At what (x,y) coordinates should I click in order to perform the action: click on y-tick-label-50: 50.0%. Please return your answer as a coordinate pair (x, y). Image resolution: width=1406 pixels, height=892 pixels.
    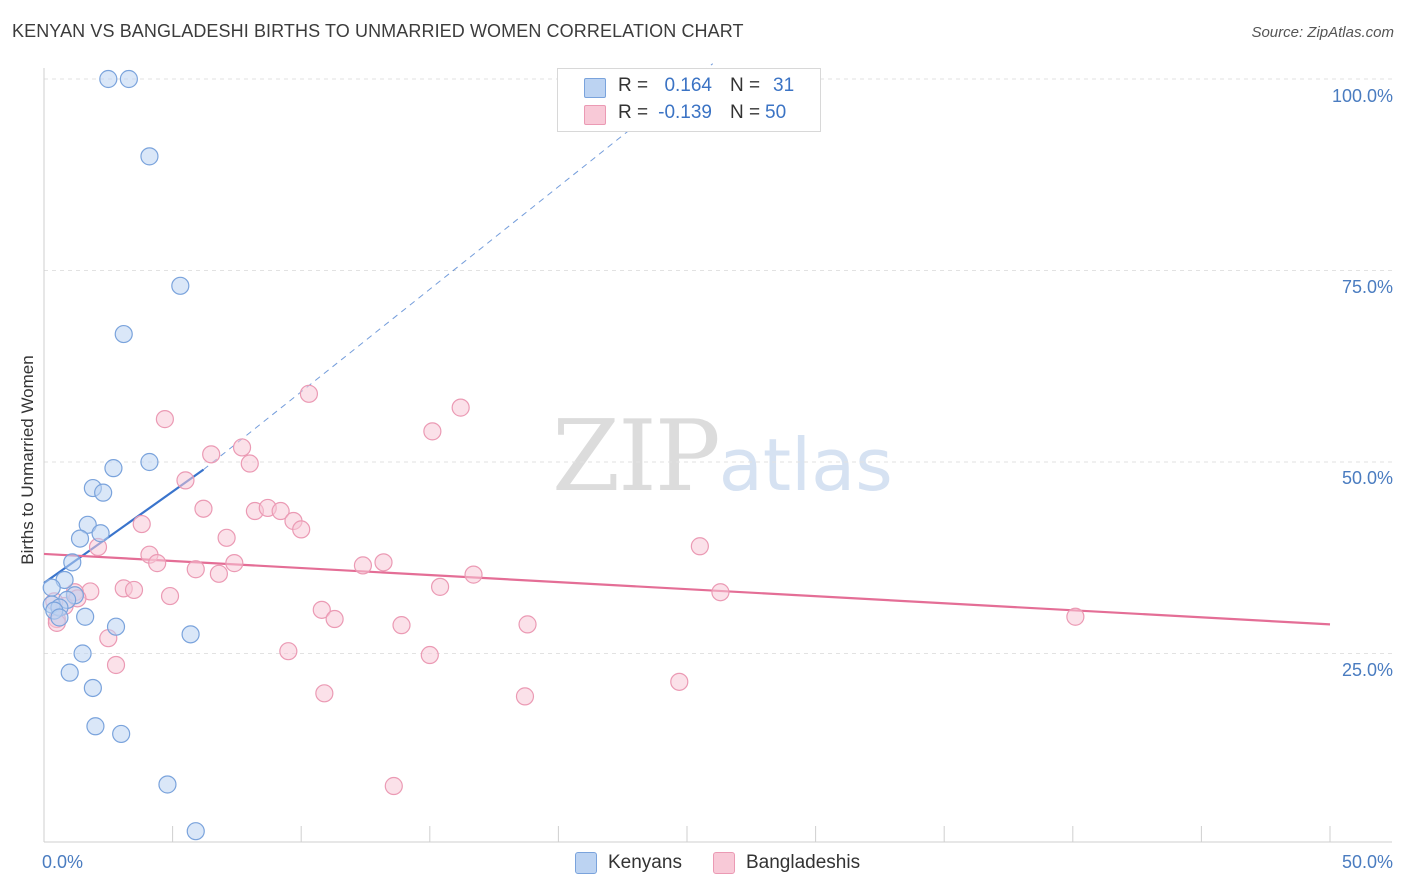
    Looking at the image, I should click on (1367, 478).